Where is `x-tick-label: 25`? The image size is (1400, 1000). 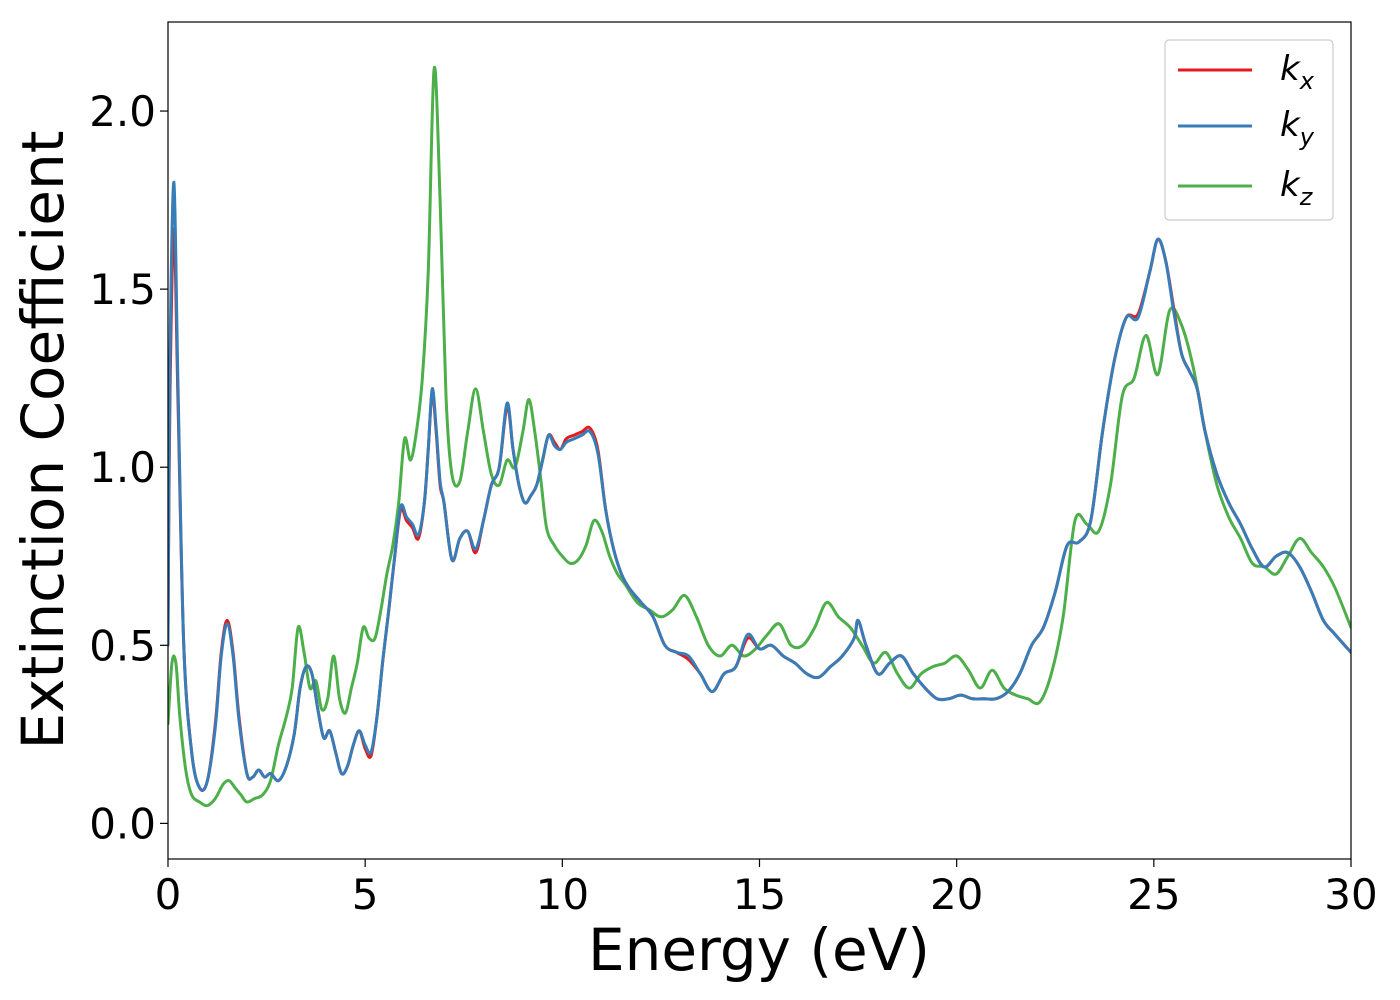 x-tick-label: 25 is located at coordinates (1153, 894).